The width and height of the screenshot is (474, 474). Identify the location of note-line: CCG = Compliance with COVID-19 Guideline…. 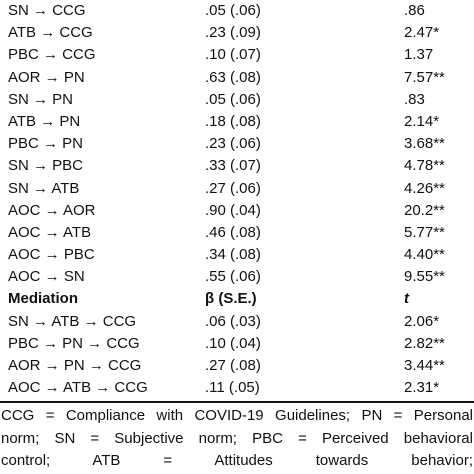
(237, 415).